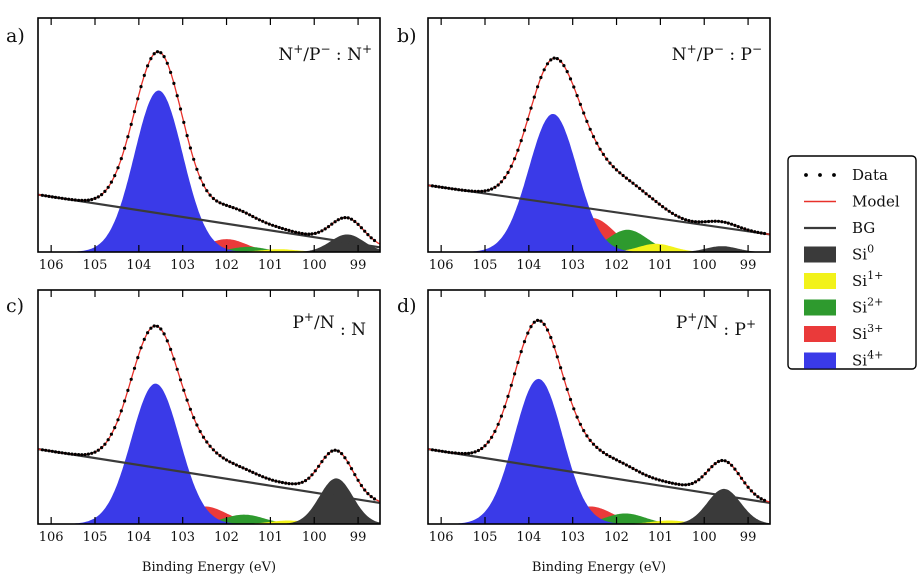 The height and width of the screenshot is (575, 920). What do you see at coordinates (138, 265) in the screenshot?
I see `x-tick-label: 104` at bounding box center [138, 265].